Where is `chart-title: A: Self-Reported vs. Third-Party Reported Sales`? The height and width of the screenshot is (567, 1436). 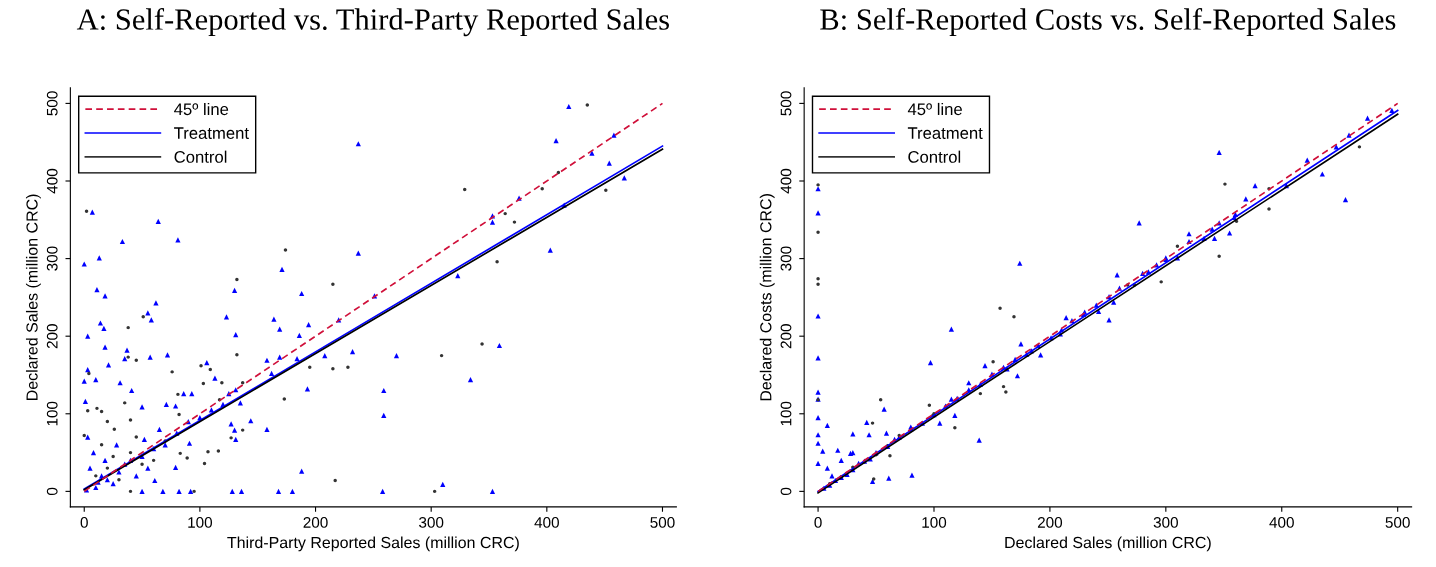
chart-title: A: Self-Reported vs. Third-Party Reported Sales is located at coordinates (372, 22).